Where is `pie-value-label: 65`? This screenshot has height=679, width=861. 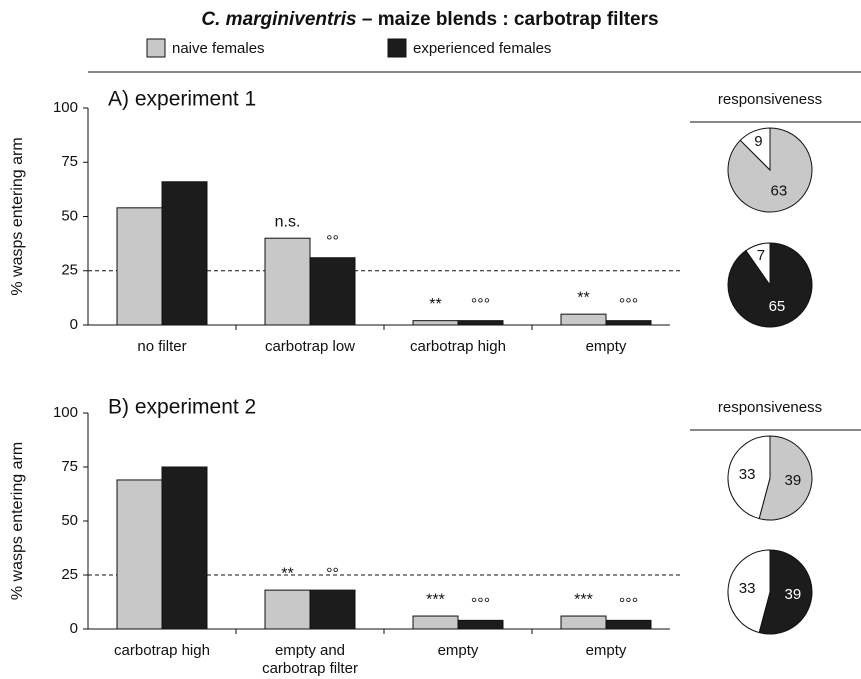 pie-value-label: 65 is located at coordinates (777, 306).